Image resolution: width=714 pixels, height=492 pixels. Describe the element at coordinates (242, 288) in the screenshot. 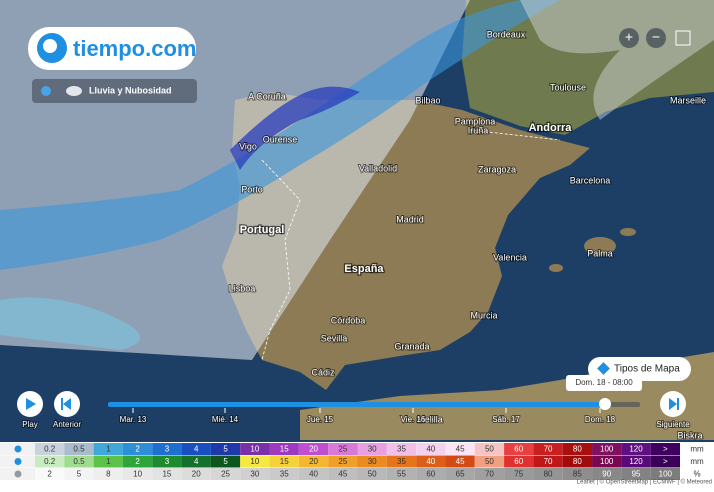

I see `place-label: Lisboa` at that location.